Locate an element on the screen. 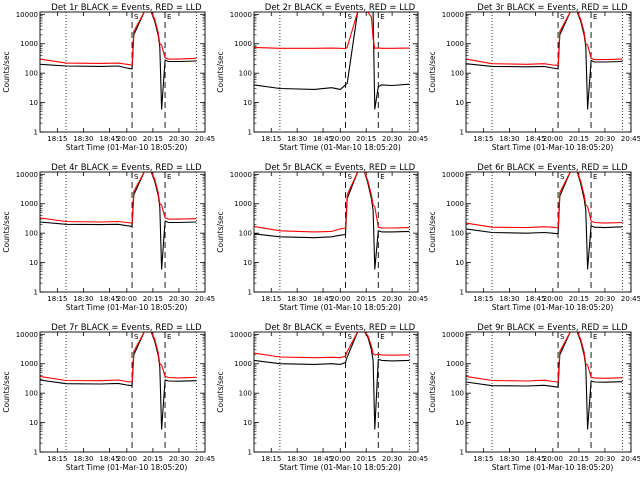  panel-title: Det 9r BLACK = Events, RED = LLD is located at coordinates (552, 328).